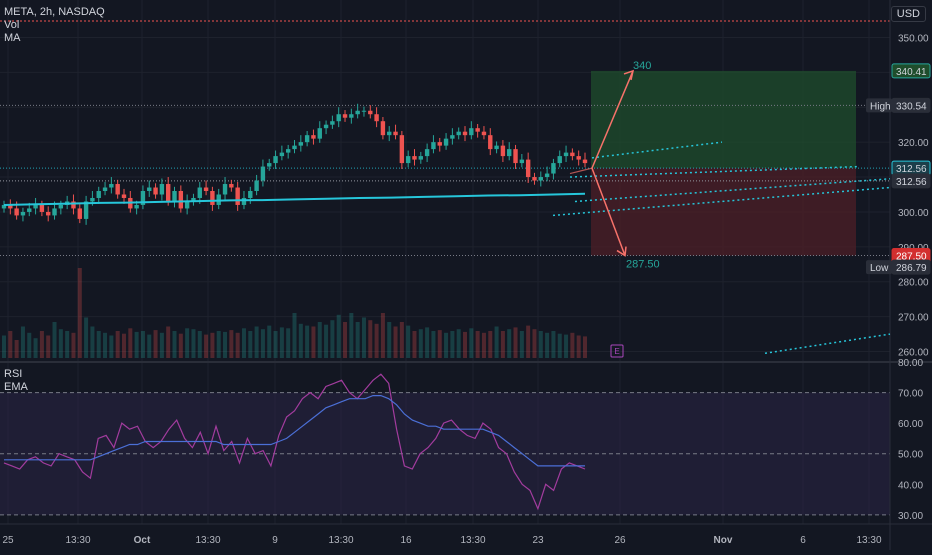  What do you see at coordinates (16, 387) in the screenshot?
I see `ema-indicator-label: EMA` at bounding box center [16, 387].